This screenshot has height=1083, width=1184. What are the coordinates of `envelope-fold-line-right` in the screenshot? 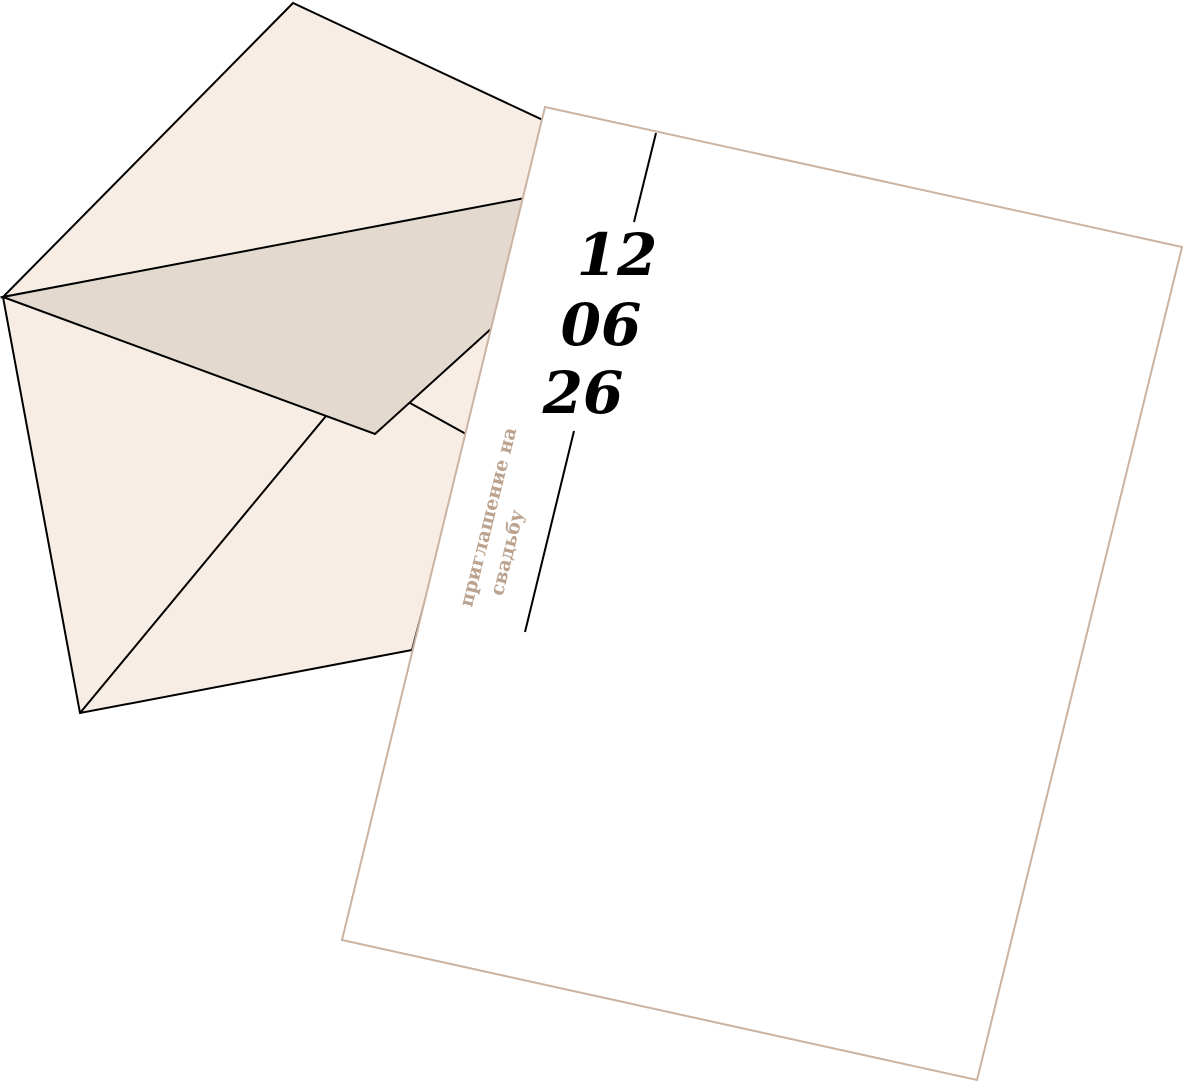 It's located at (438, 418).